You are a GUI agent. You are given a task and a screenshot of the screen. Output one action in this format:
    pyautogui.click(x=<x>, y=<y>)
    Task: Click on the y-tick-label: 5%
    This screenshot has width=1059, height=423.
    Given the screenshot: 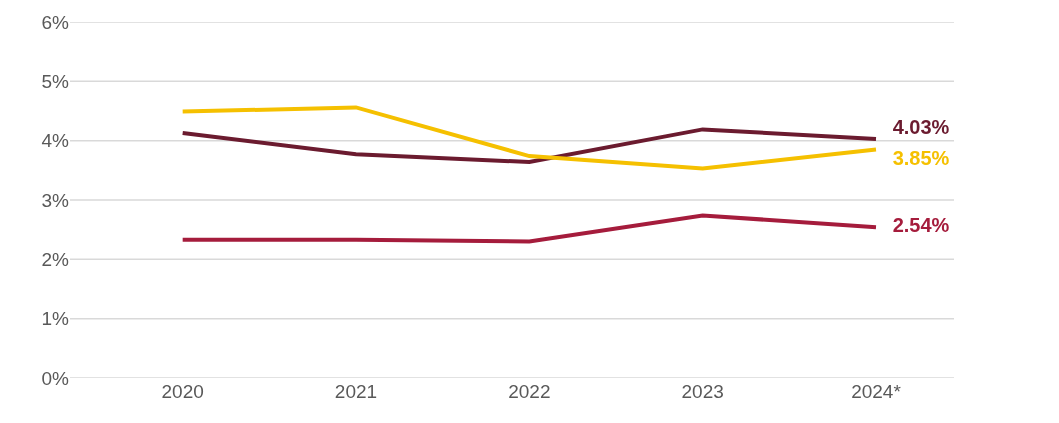 What is the action you would take?
    pyautogui.click(x=55, y=81)
    